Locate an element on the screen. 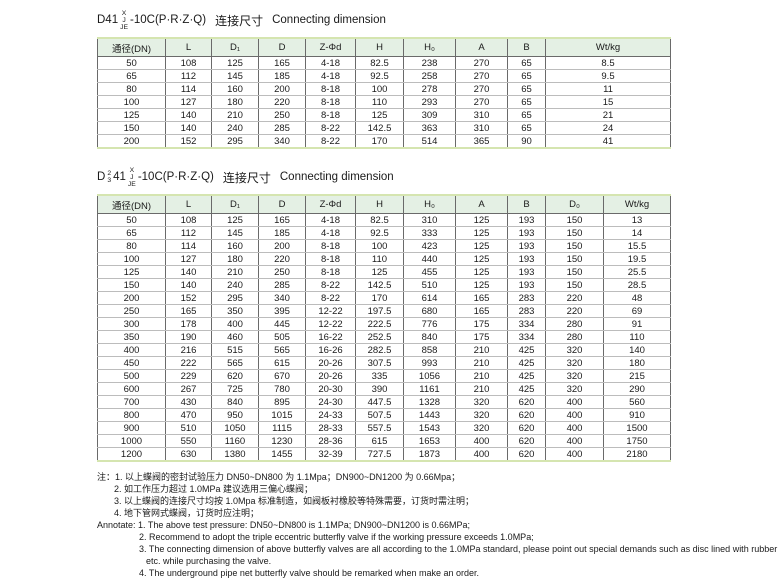 Image resolution: width=778 pixels, height=588 pixels. table-cell: 16-22 is located at coordinates (330, 337).